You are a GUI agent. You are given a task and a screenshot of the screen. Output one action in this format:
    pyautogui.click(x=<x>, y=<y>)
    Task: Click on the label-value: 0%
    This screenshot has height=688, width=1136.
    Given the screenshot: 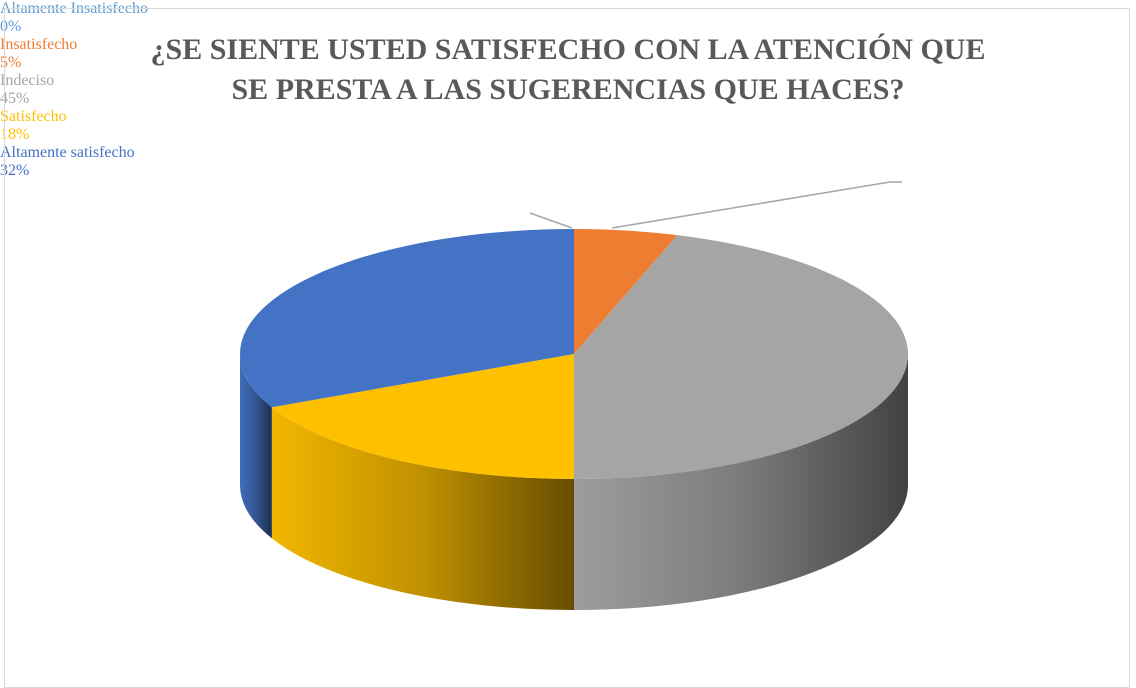 What is the action you would take?
    pyautogui.click(x=11, y=26)
    